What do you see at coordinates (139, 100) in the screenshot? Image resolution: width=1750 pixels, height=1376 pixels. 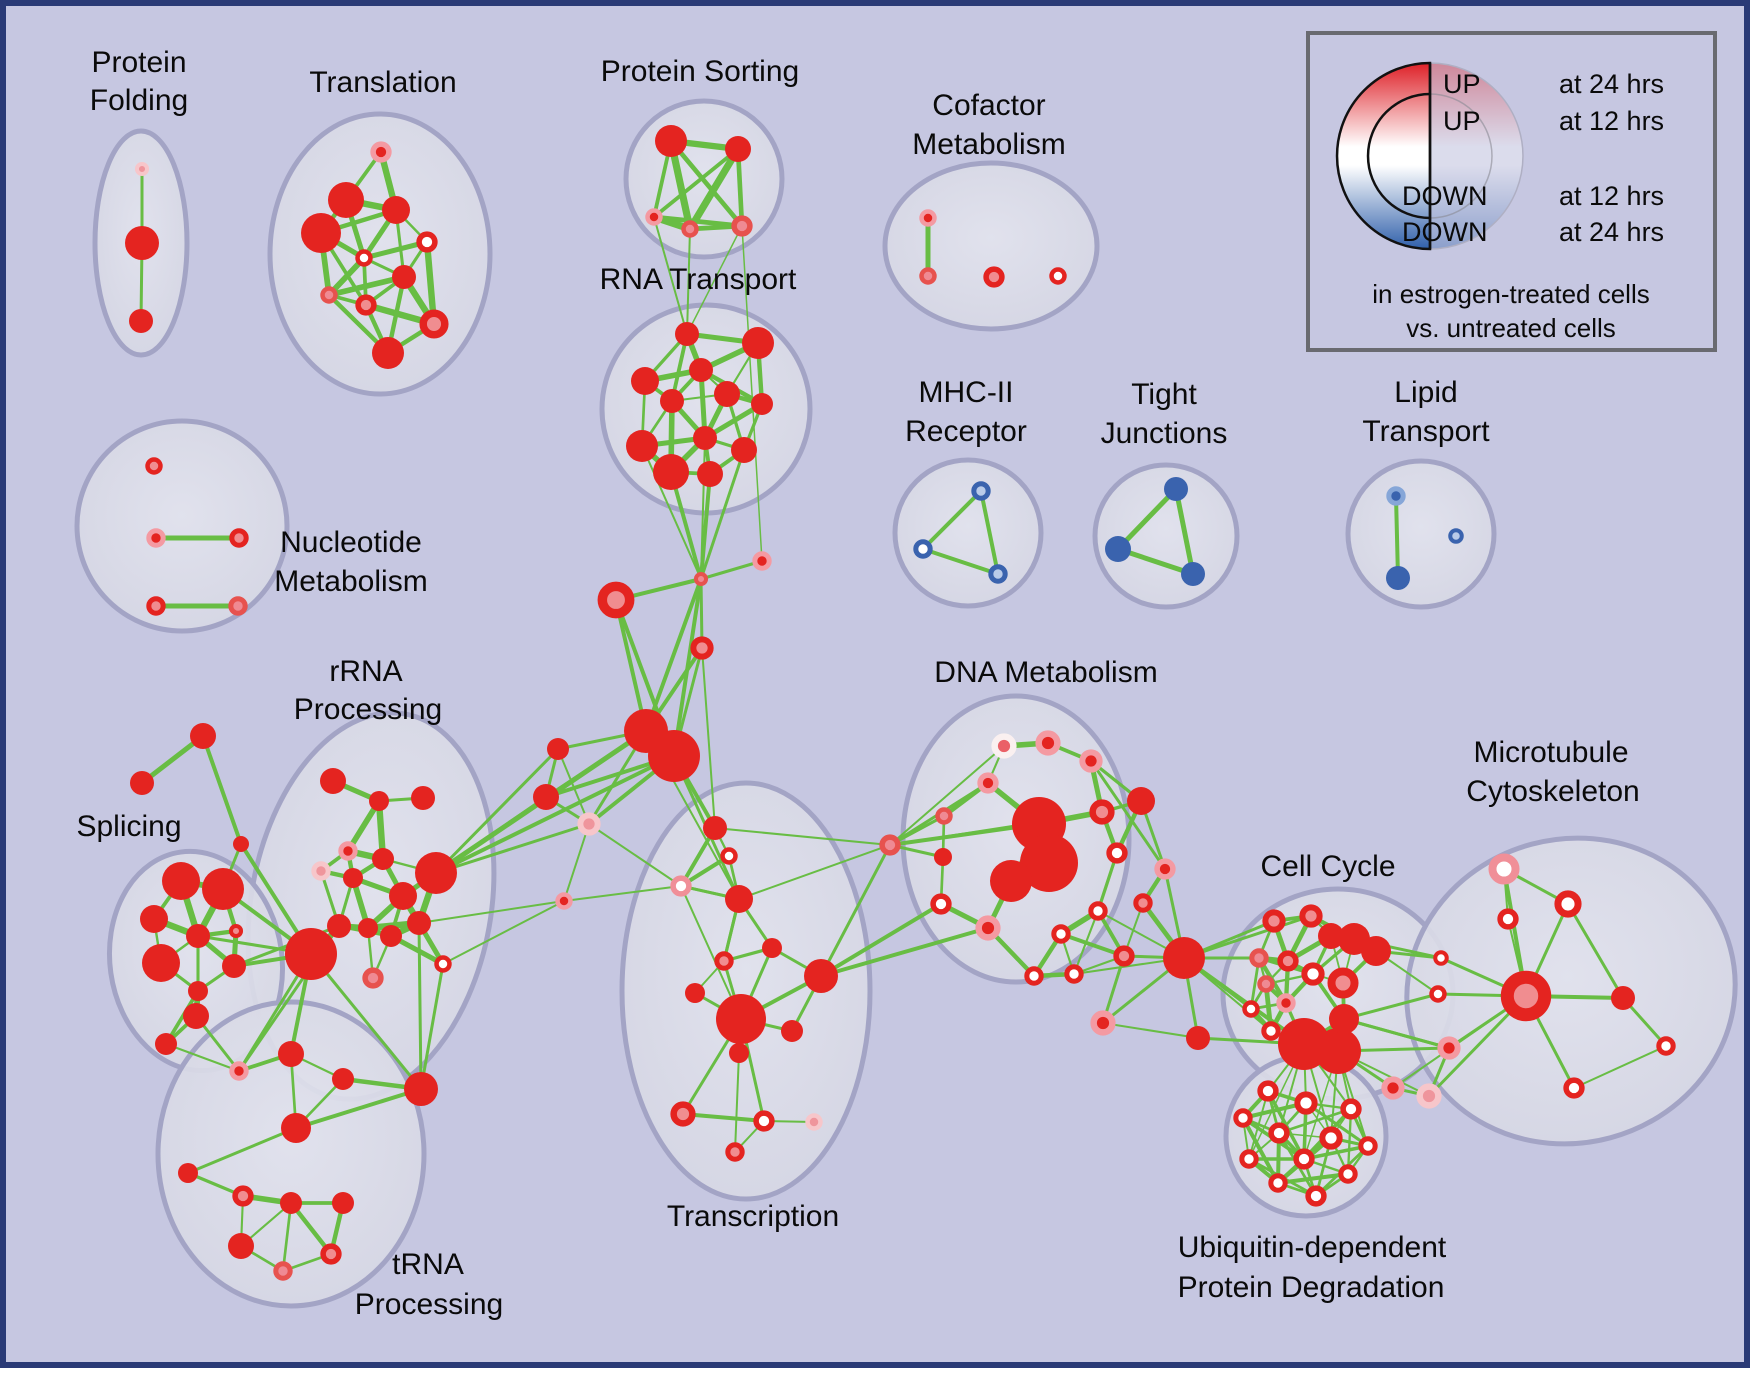 I see `cluster-label-protein-folding-1: Folding` at bounding box center [139, 100].